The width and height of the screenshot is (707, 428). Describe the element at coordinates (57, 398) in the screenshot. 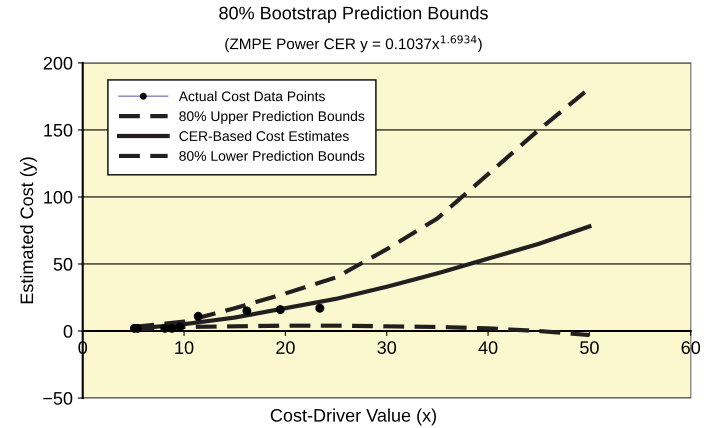

I see `y-tick-label: −50` at that location.